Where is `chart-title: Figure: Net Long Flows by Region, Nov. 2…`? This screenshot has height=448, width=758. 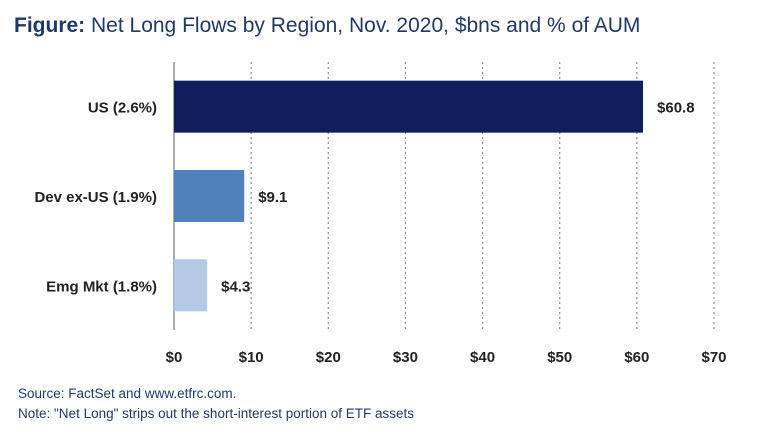
chart-title: Figure: Net Long Flows by Region, Nov. 2… is located at coordinates (327, 26).